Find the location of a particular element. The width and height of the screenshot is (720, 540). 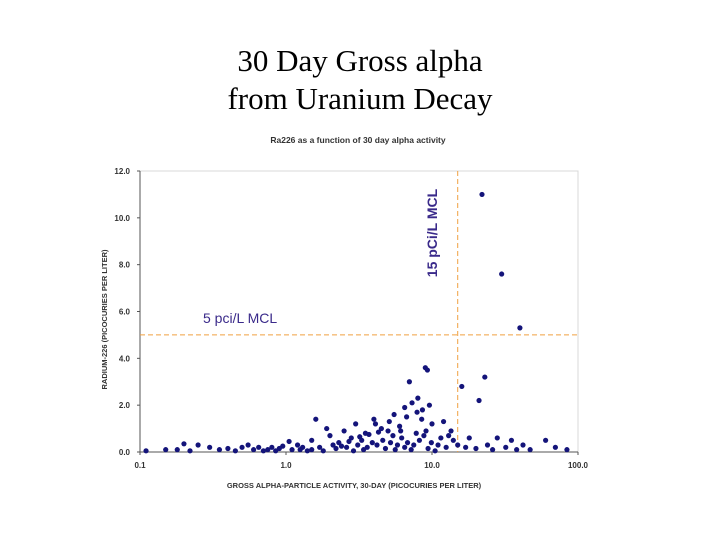

slide-title: 30 Day Gross alpha from Uranium Decay is located at coordinates (360, 80).